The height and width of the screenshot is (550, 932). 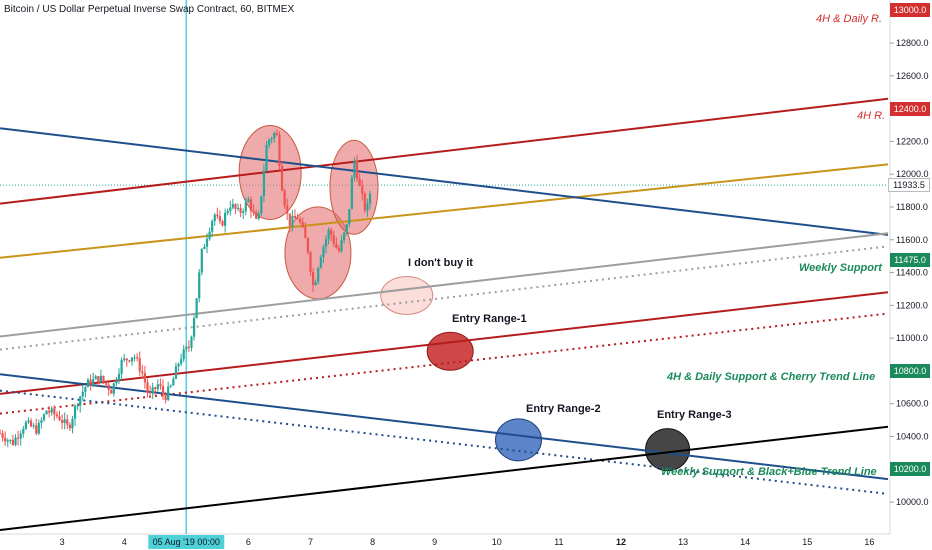 I want to click on y-tick-label: 12600.0, so click(x=912, y=76).